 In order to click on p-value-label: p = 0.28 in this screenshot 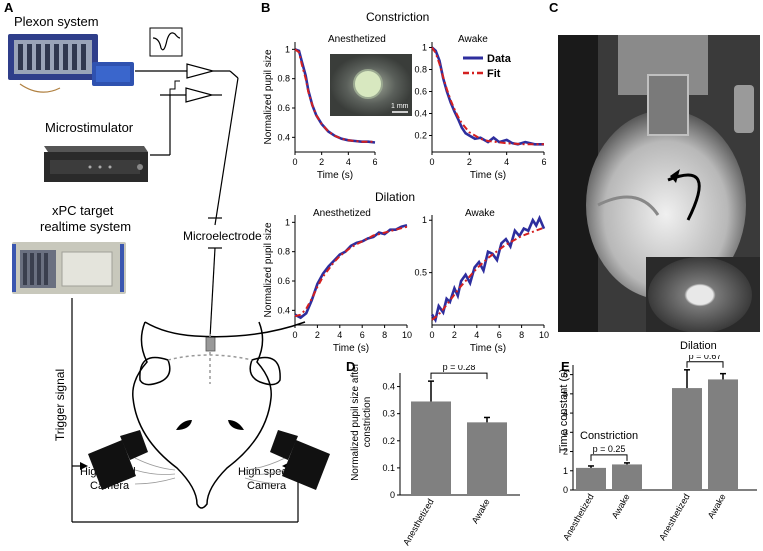, I will do `click(459, 368)`.